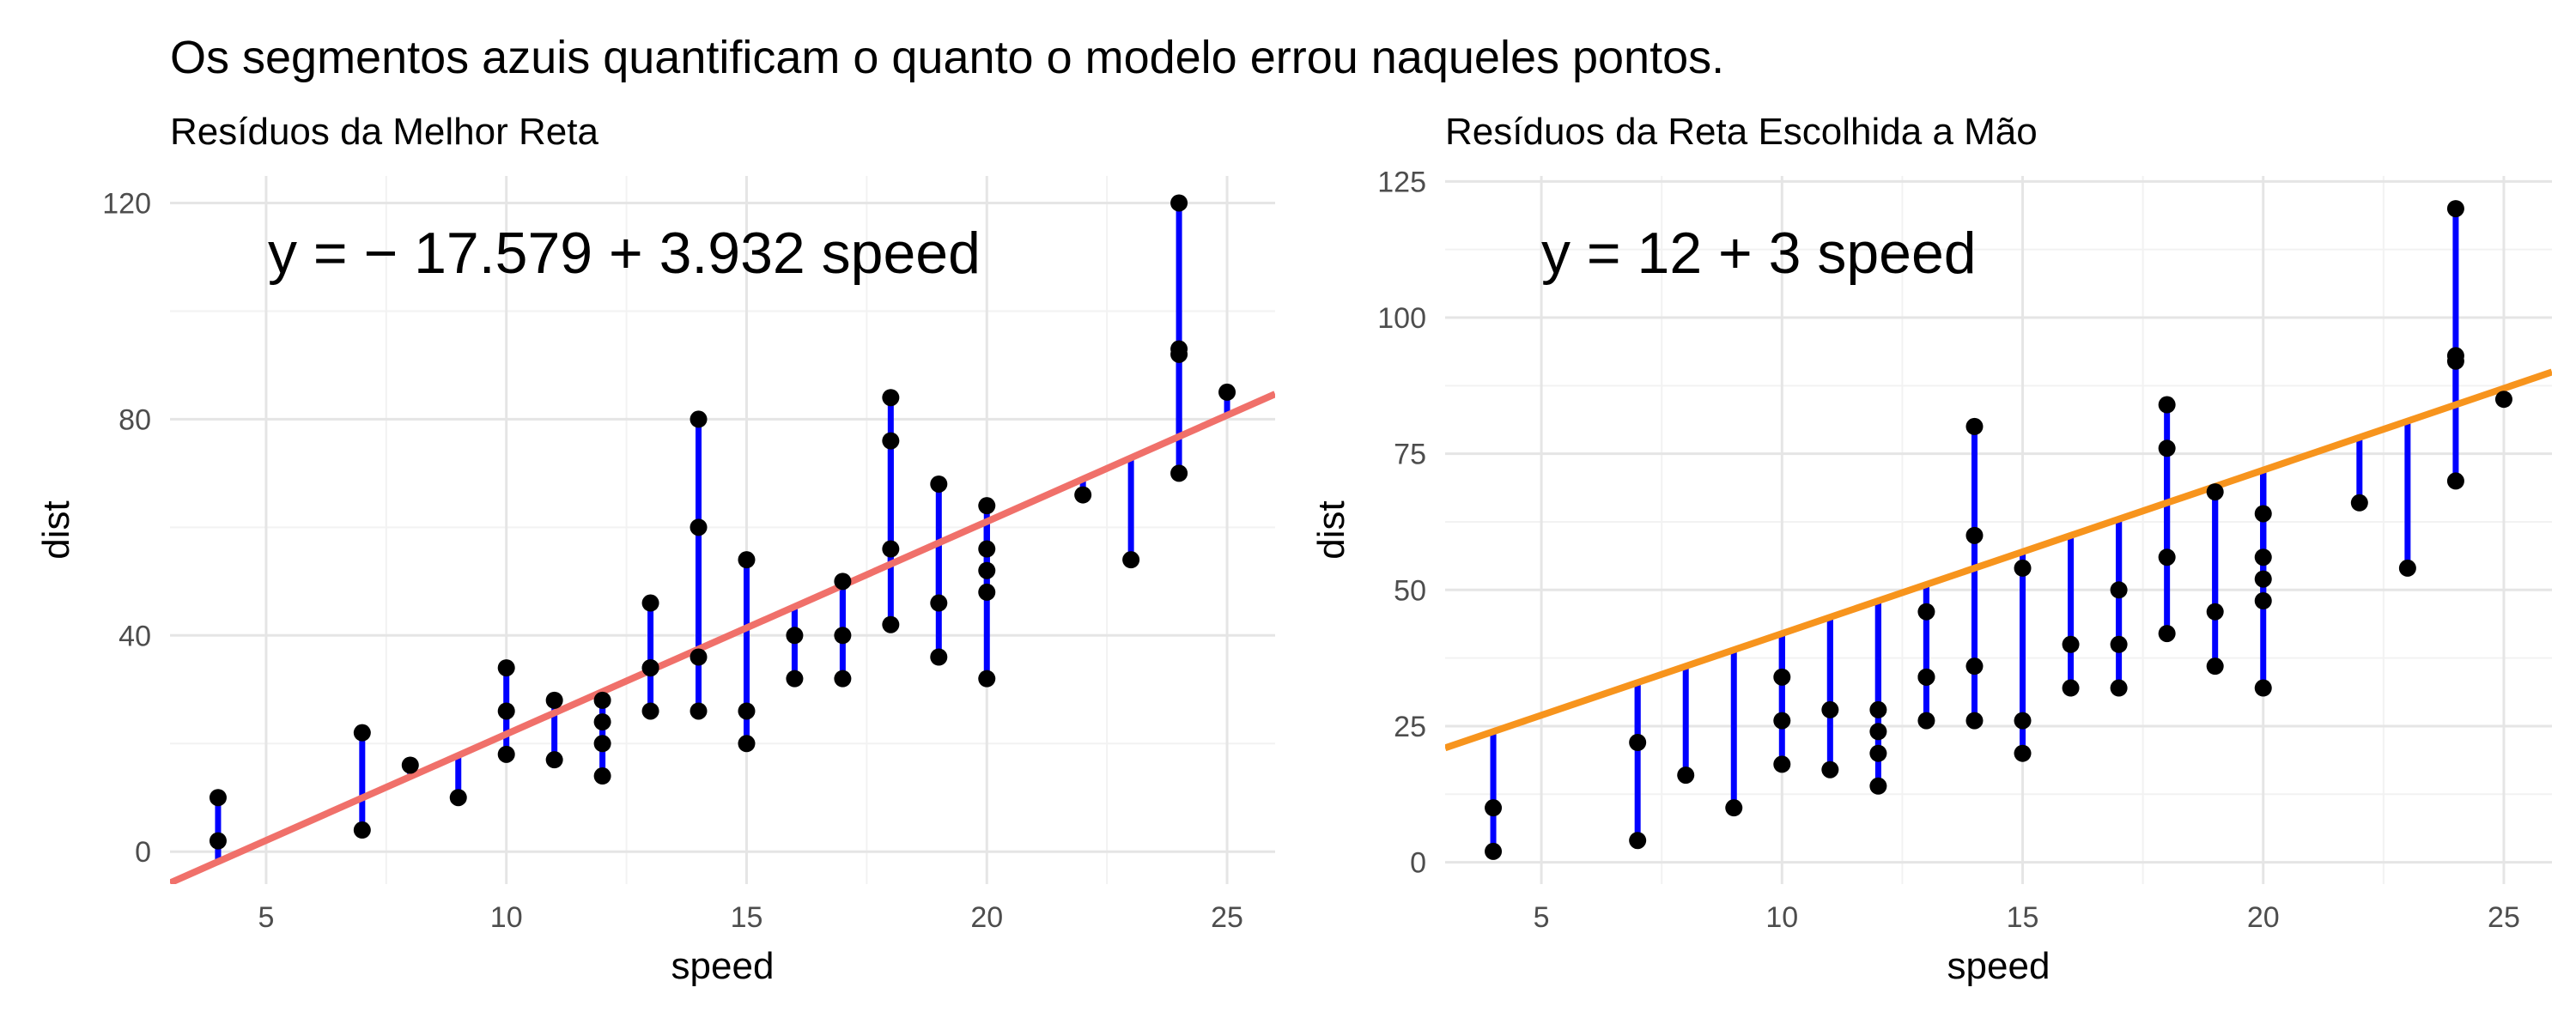  Describe the element at coordinates (1331, 529) in the screenshot. I see `hand-y-axis-label: dist` at that location.